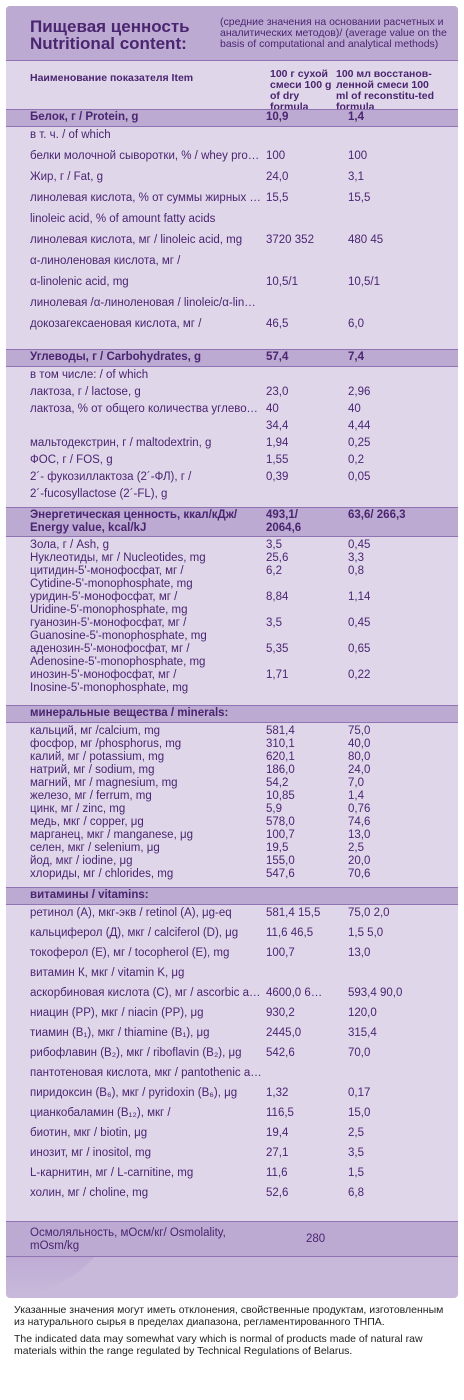  What do you see at coordinates (69, 545) in the screenshot?
I see `row-label: Зола, г / Ash, g` at bounding box center [69, 545].